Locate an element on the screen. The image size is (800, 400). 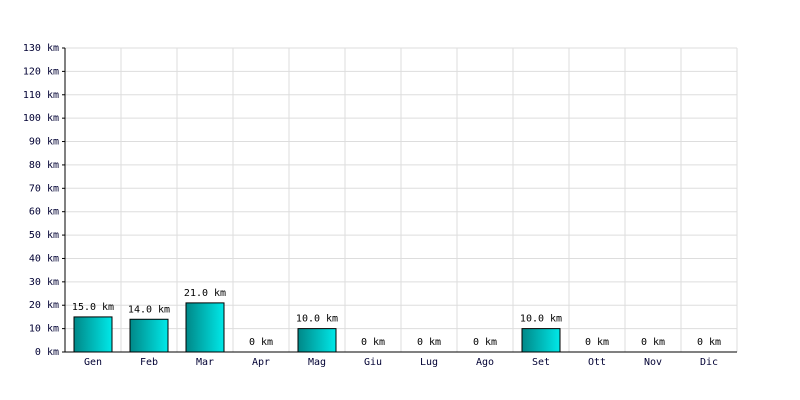
y-tick-label: 10 km is located at coordinates (44, 329).